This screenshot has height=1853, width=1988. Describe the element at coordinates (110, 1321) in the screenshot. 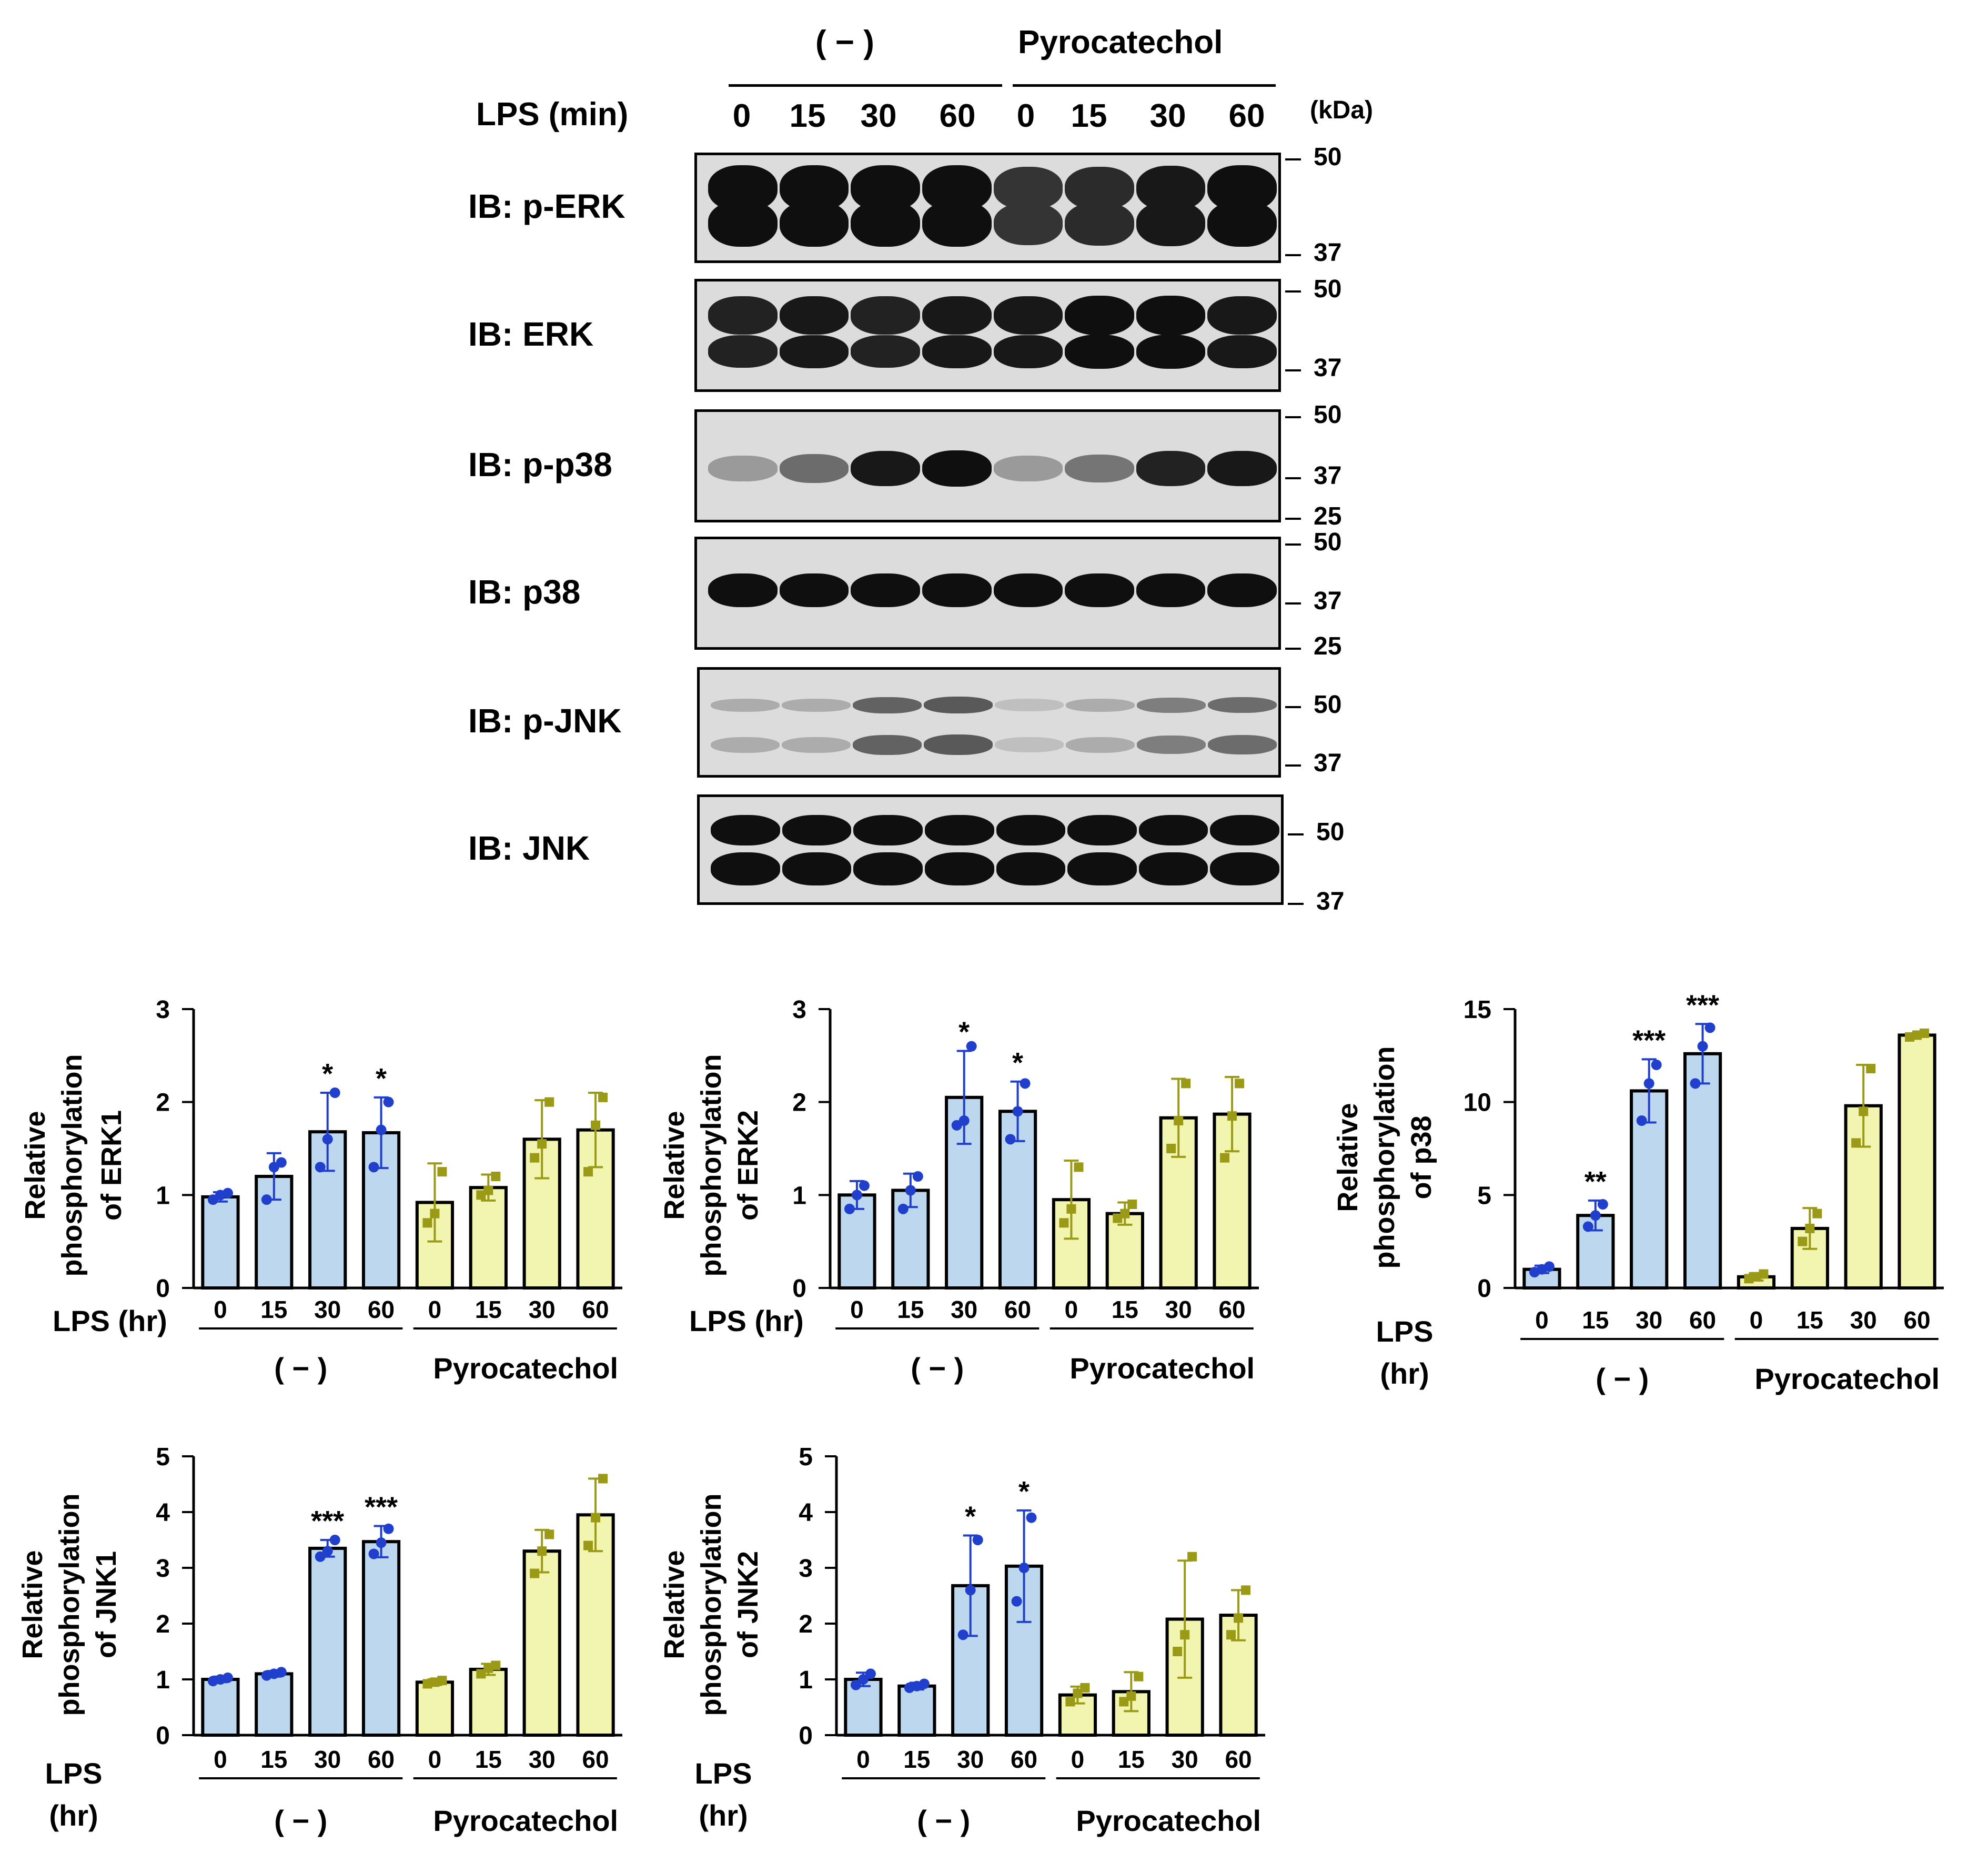

I see `x-axis-label: LPS (hr)` at that location.